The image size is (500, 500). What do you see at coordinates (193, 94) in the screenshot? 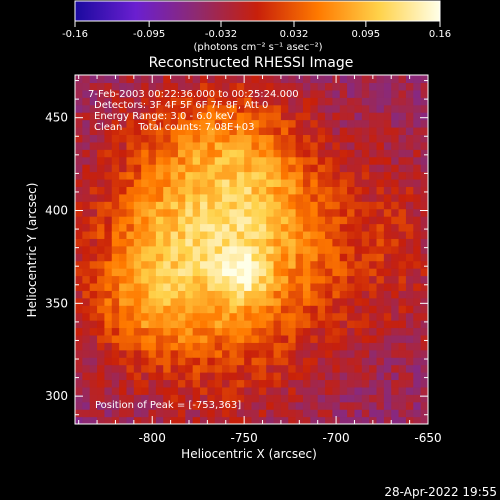
I see `annotation-time-range: 7-Feb-2003 00:22:36.000 to 00:25:24.000` at bounding box center [193, 94].